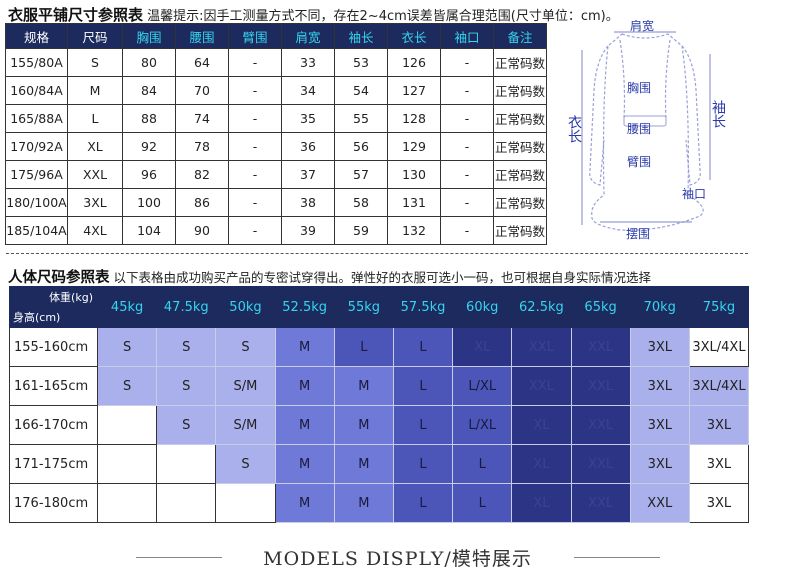  Describe the element at coordinates (149, 202) in the screenshot. I see `garment-table-cell: 100` at that location.